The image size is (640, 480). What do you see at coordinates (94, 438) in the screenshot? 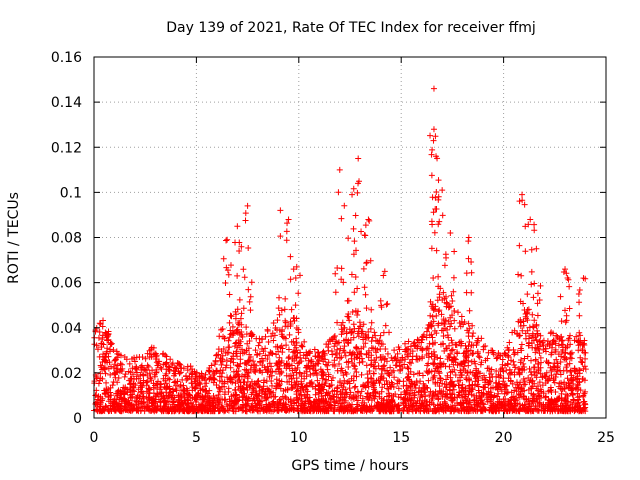
I see `x-tick-label: 0` at bounding box center [94, 438].